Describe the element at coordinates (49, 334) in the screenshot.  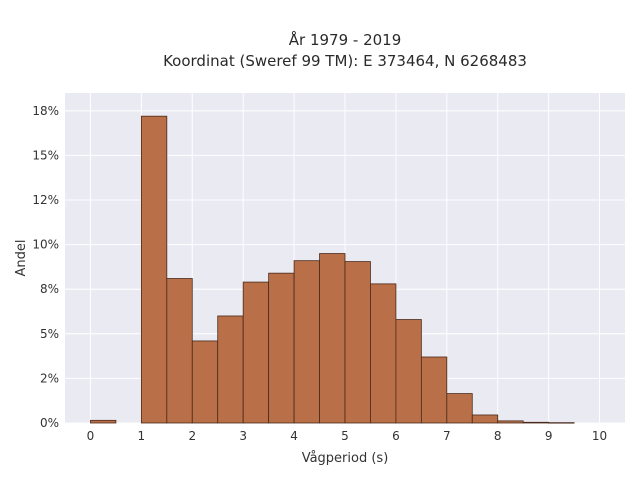
I see `y-tick-label: 5%` at that location.